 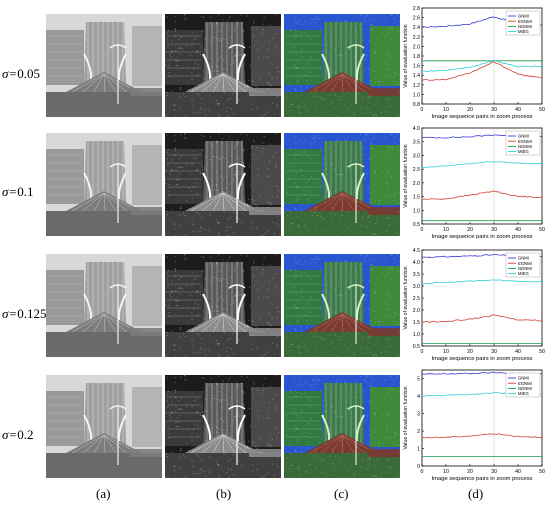 I want to click on sigma-label-row-3: σ=0.125, so click(x=24, y=314).